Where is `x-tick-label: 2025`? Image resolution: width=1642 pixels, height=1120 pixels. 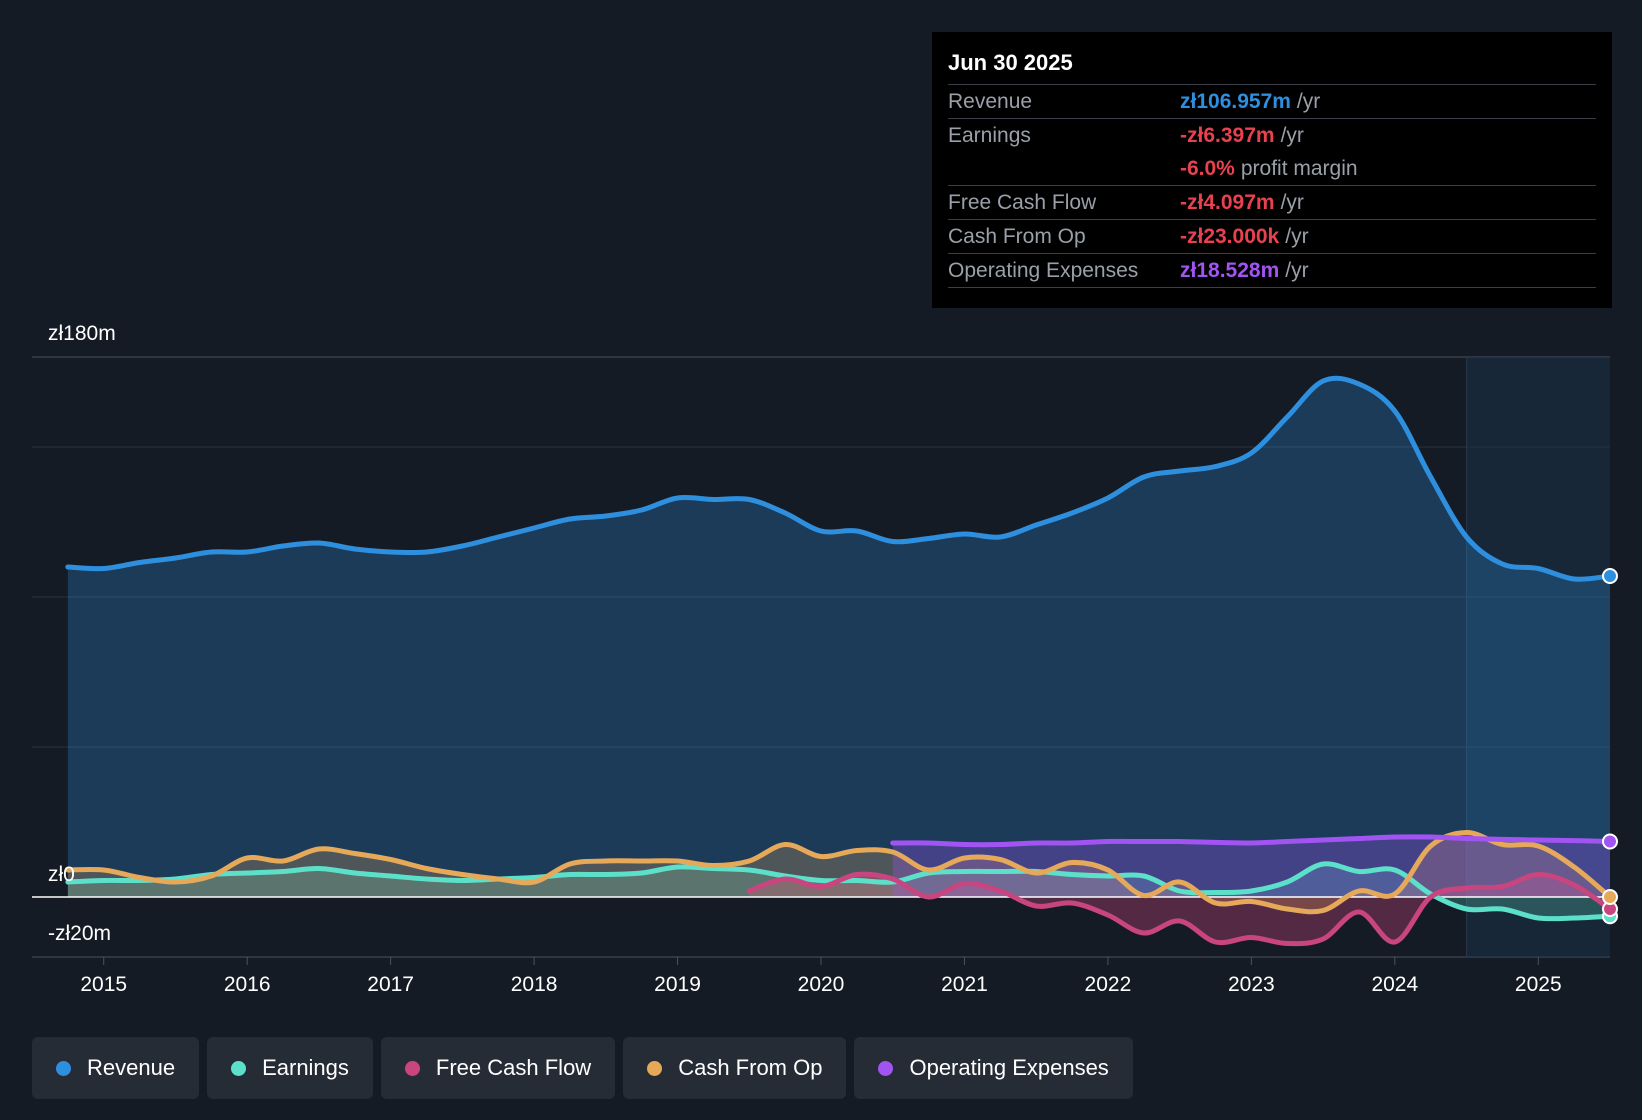 x-tick-label: 2025 is located at coordinates (1538, 984).